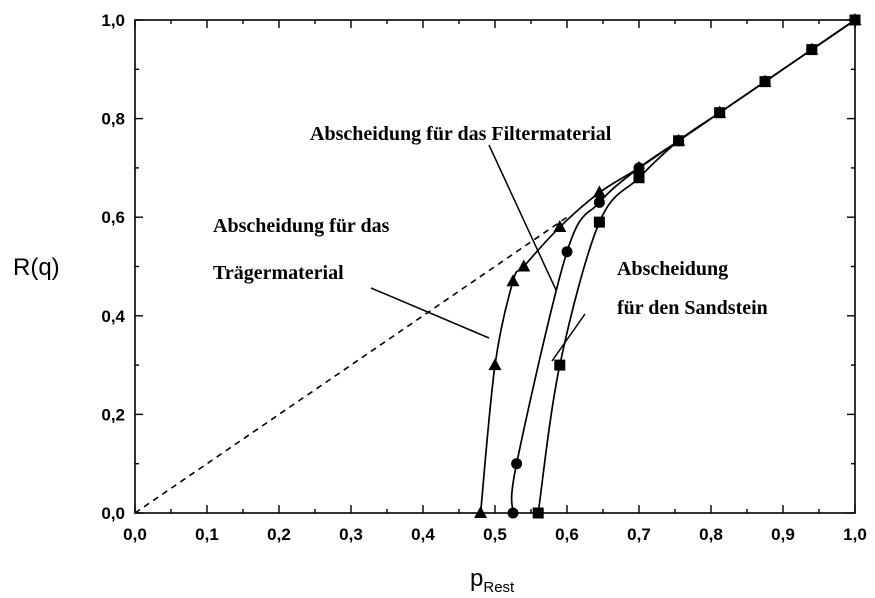 Image resolution: width=875 pixels, height=598 pixels. What do you see at coordinates (351, 534) in the screenshot?
I see `x-tick-label: 0,3` at bounding box center [351, 534].